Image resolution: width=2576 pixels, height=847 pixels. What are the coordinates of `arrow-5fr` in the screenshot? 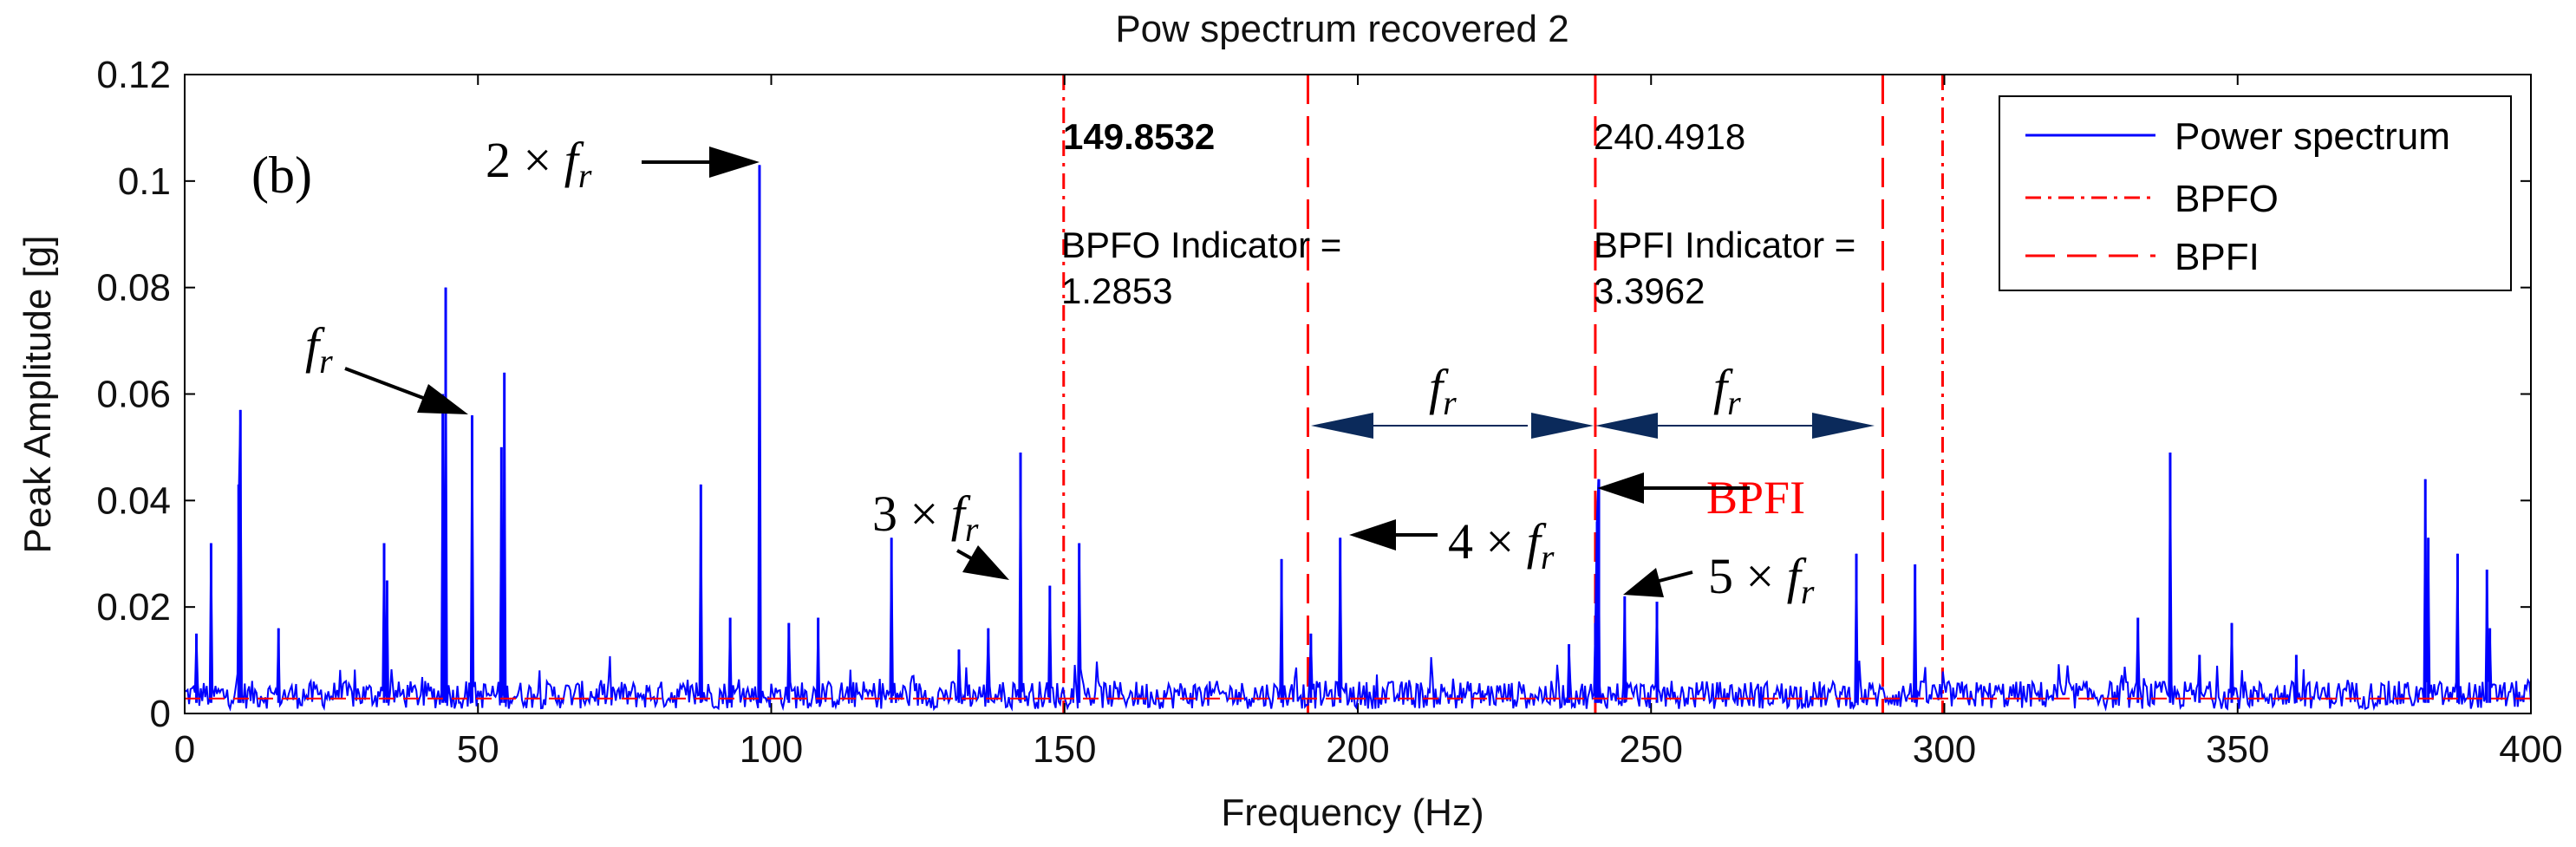 It's located at (1658, 582).